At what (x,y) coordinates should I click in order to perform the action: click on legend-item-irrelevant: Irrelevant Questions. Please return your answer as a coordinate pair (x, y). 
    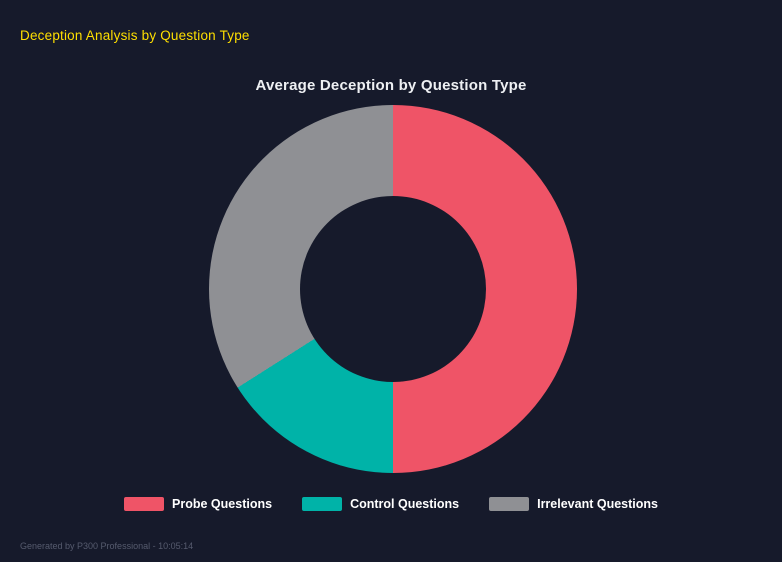
    Looking at the image, I should click on (573, 504).